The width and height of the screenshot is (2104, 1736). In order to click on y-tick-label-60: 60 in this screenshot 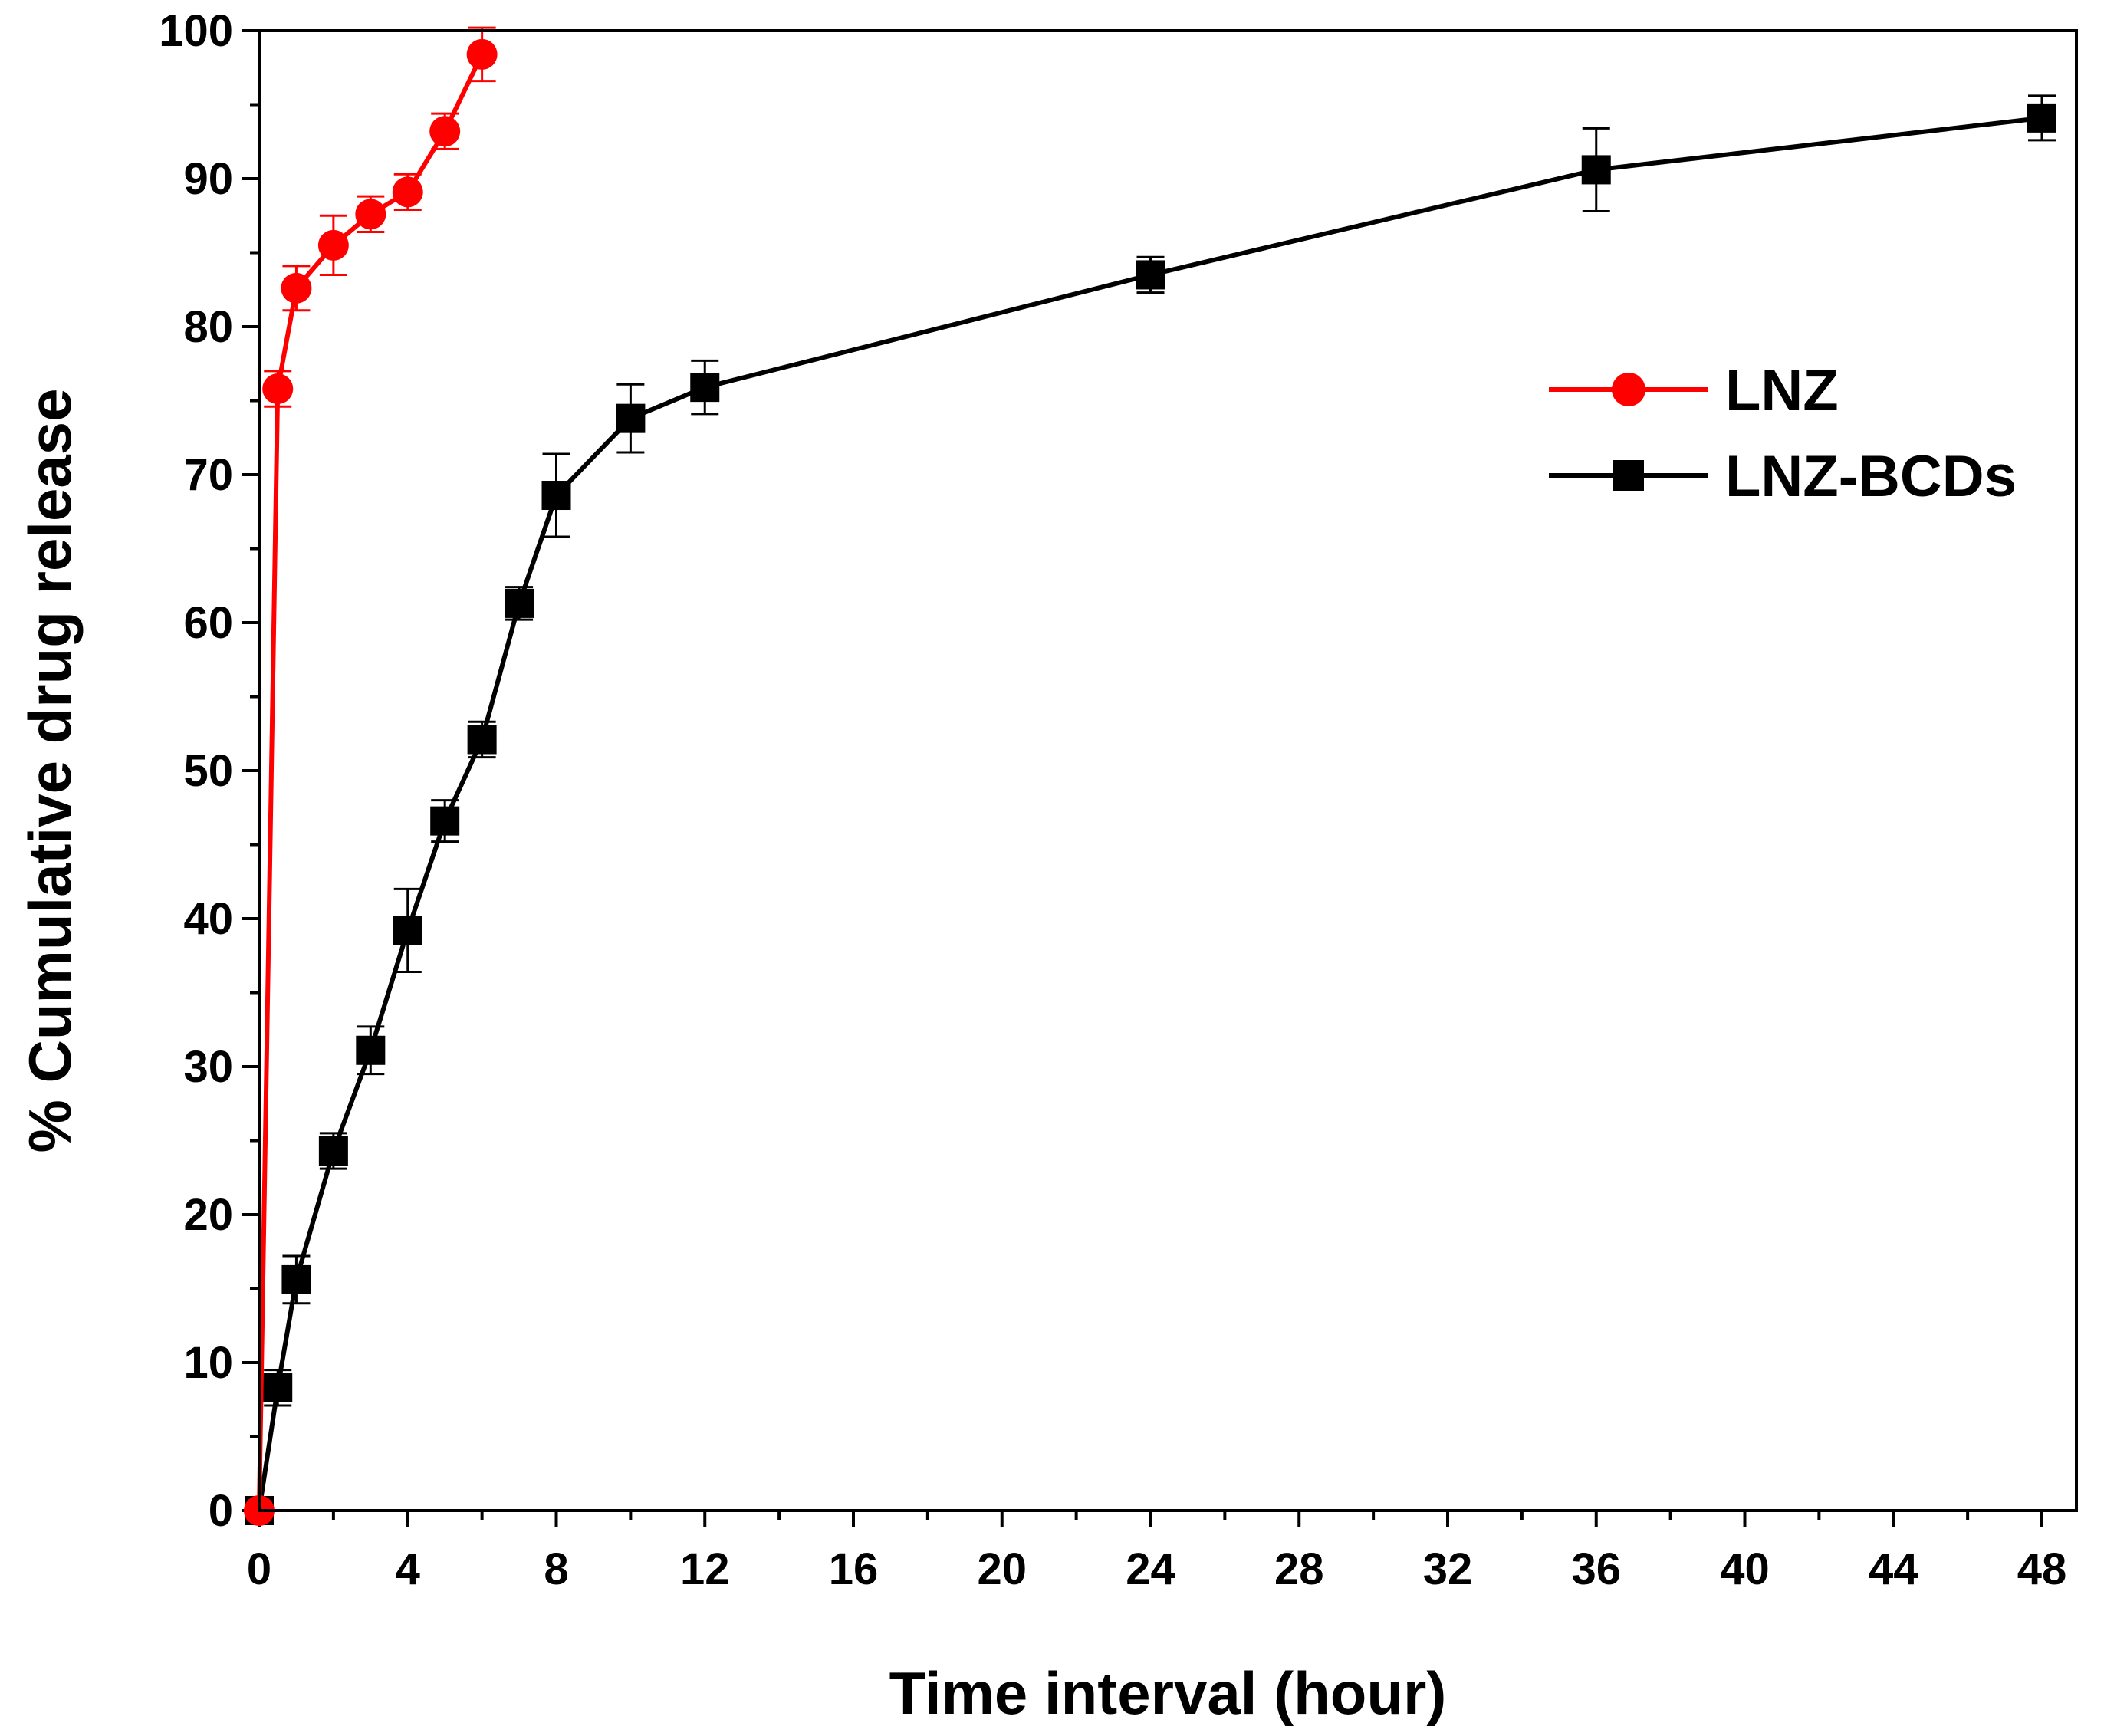, I will do `click(208, 623)`.